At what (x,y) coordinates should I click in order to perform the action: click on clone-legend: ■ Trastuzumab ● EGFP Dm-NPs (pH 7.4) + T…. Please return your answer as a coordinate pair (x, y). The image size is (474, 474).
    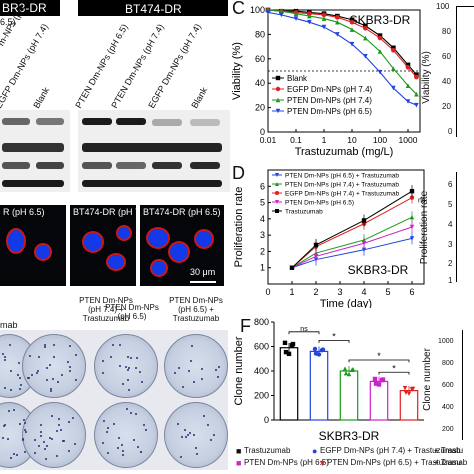
    Looking at the image, I should click on (355, 460).